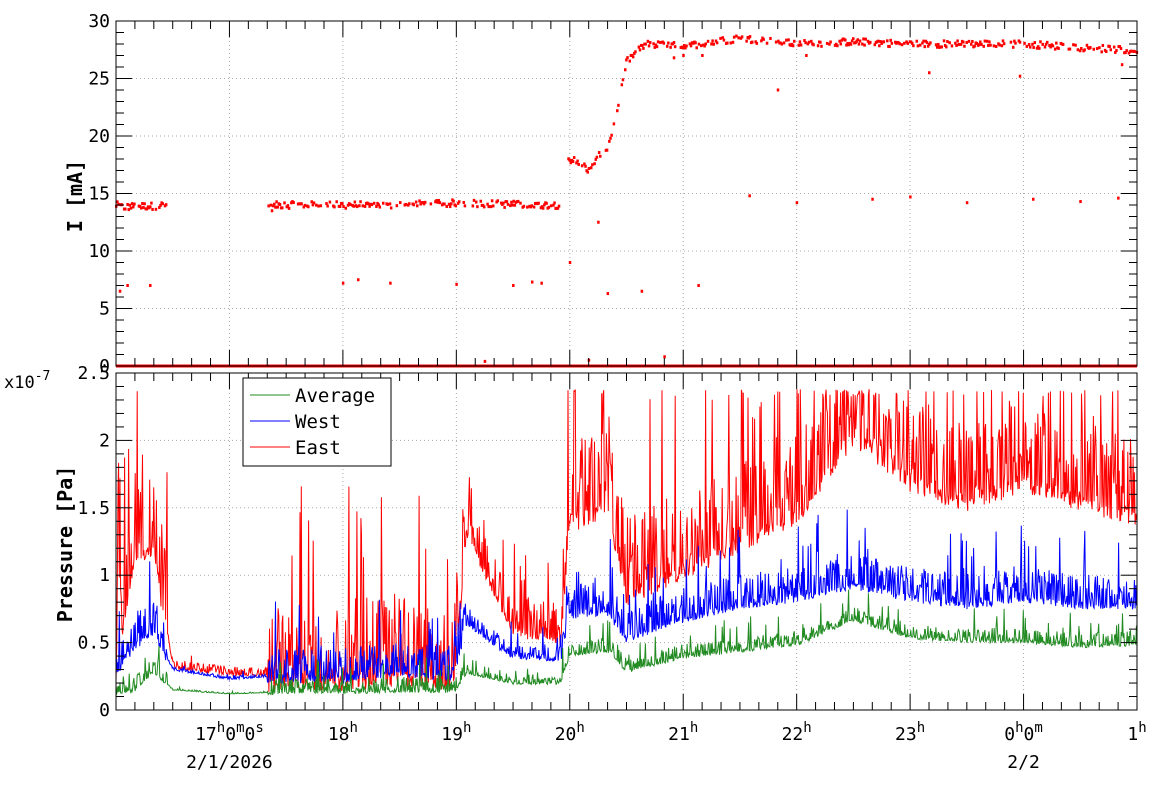  Describe the element at coordinates (104, 710) in the screenshot. I see `bottom-ytick-label: 0` at that location.